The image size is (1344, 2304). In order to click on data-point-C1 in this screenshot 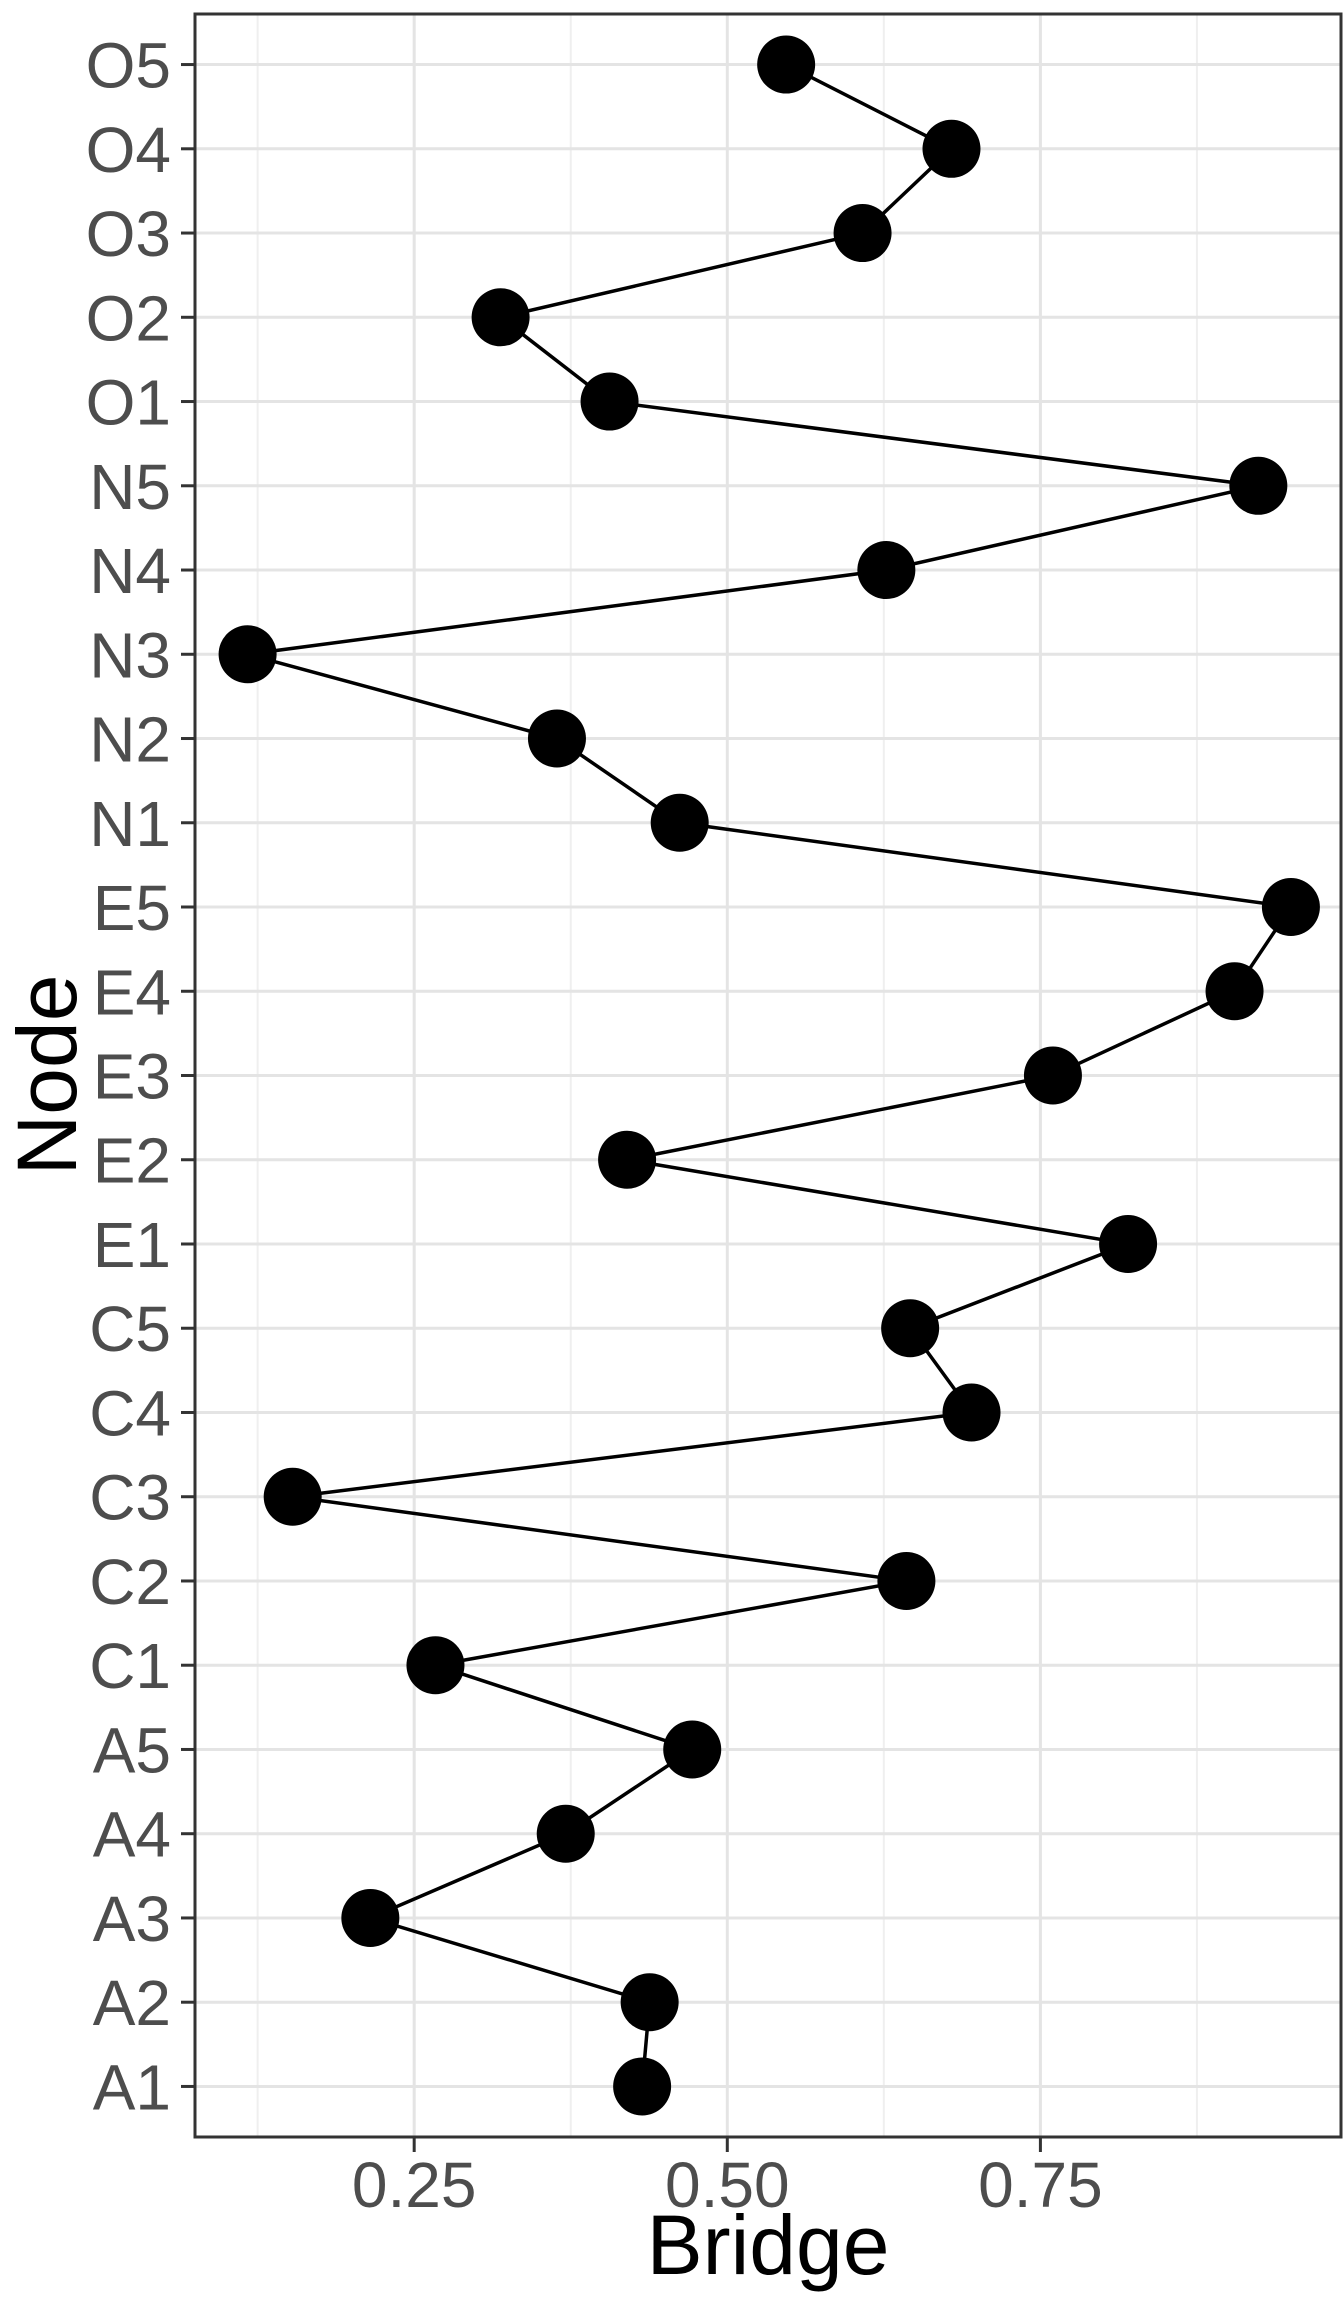, I will do `click(435, 1665)`.